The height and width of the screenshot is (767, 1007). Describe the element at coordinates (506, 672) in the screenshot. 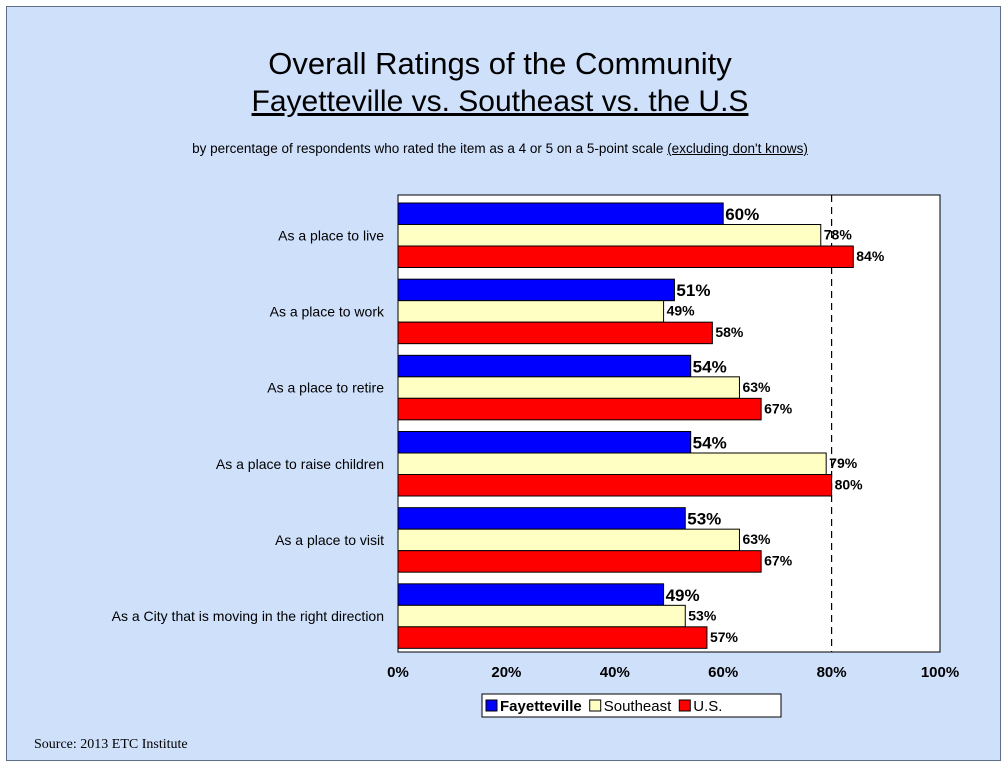

I see `x-tick-label: 20%` at that location.